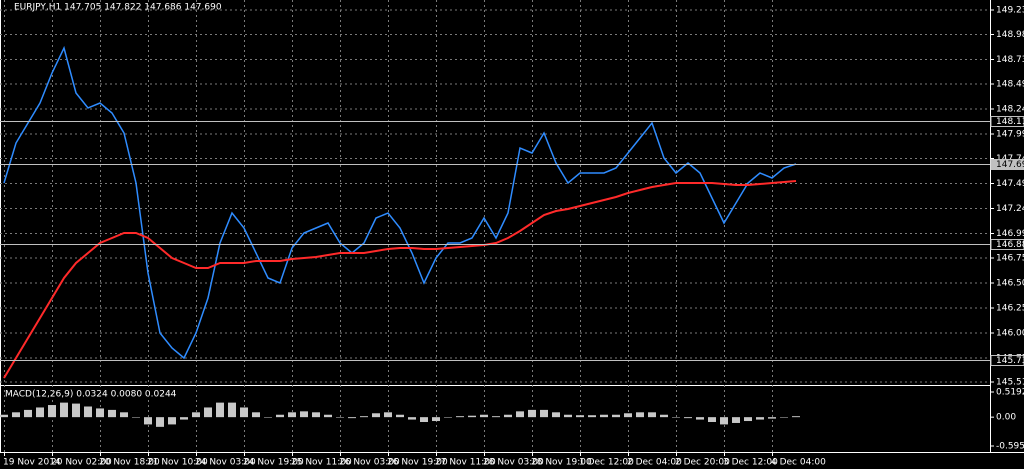  I want to click on y-tick-label: 147.99, so click(1010, 135).